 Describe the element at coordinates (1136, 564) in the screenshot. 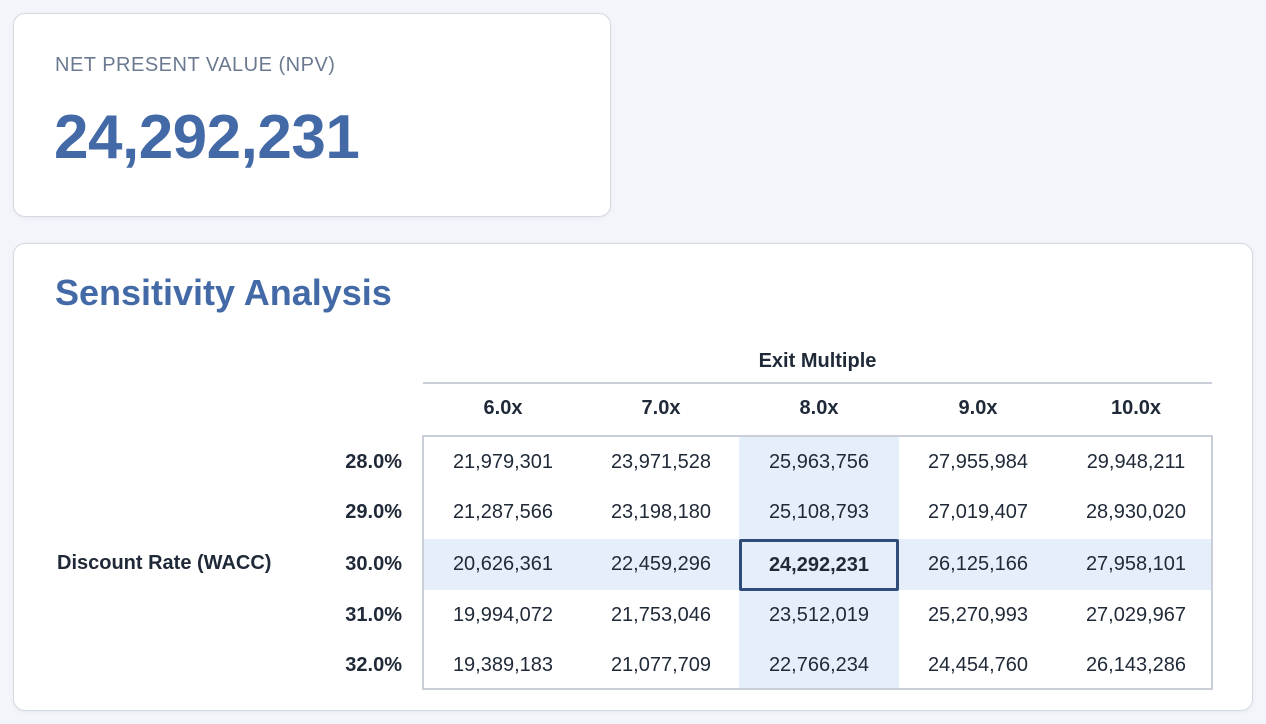

I see `table-cell: 27,958,101` at that location.